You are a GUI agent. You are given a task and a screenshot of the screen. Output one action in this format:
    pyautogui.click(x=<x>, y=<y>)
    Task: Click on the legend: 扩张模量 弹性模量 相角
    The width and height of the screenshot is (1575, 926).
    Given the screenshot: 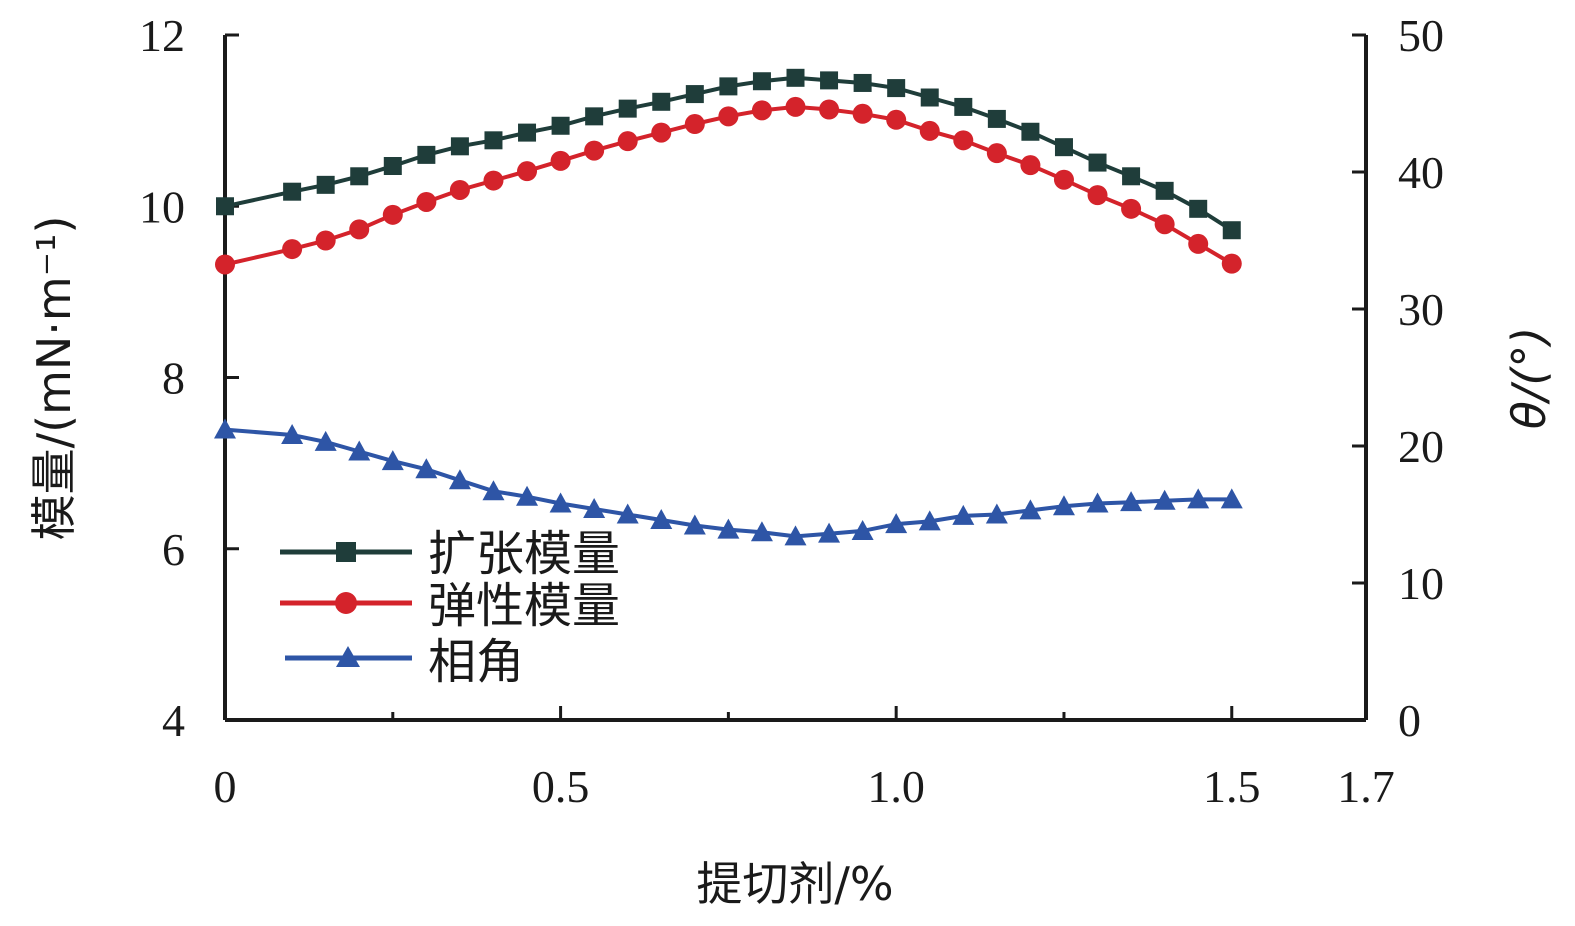 What is the action you would take?
    pyautogui.click(x=450, y=608)
    